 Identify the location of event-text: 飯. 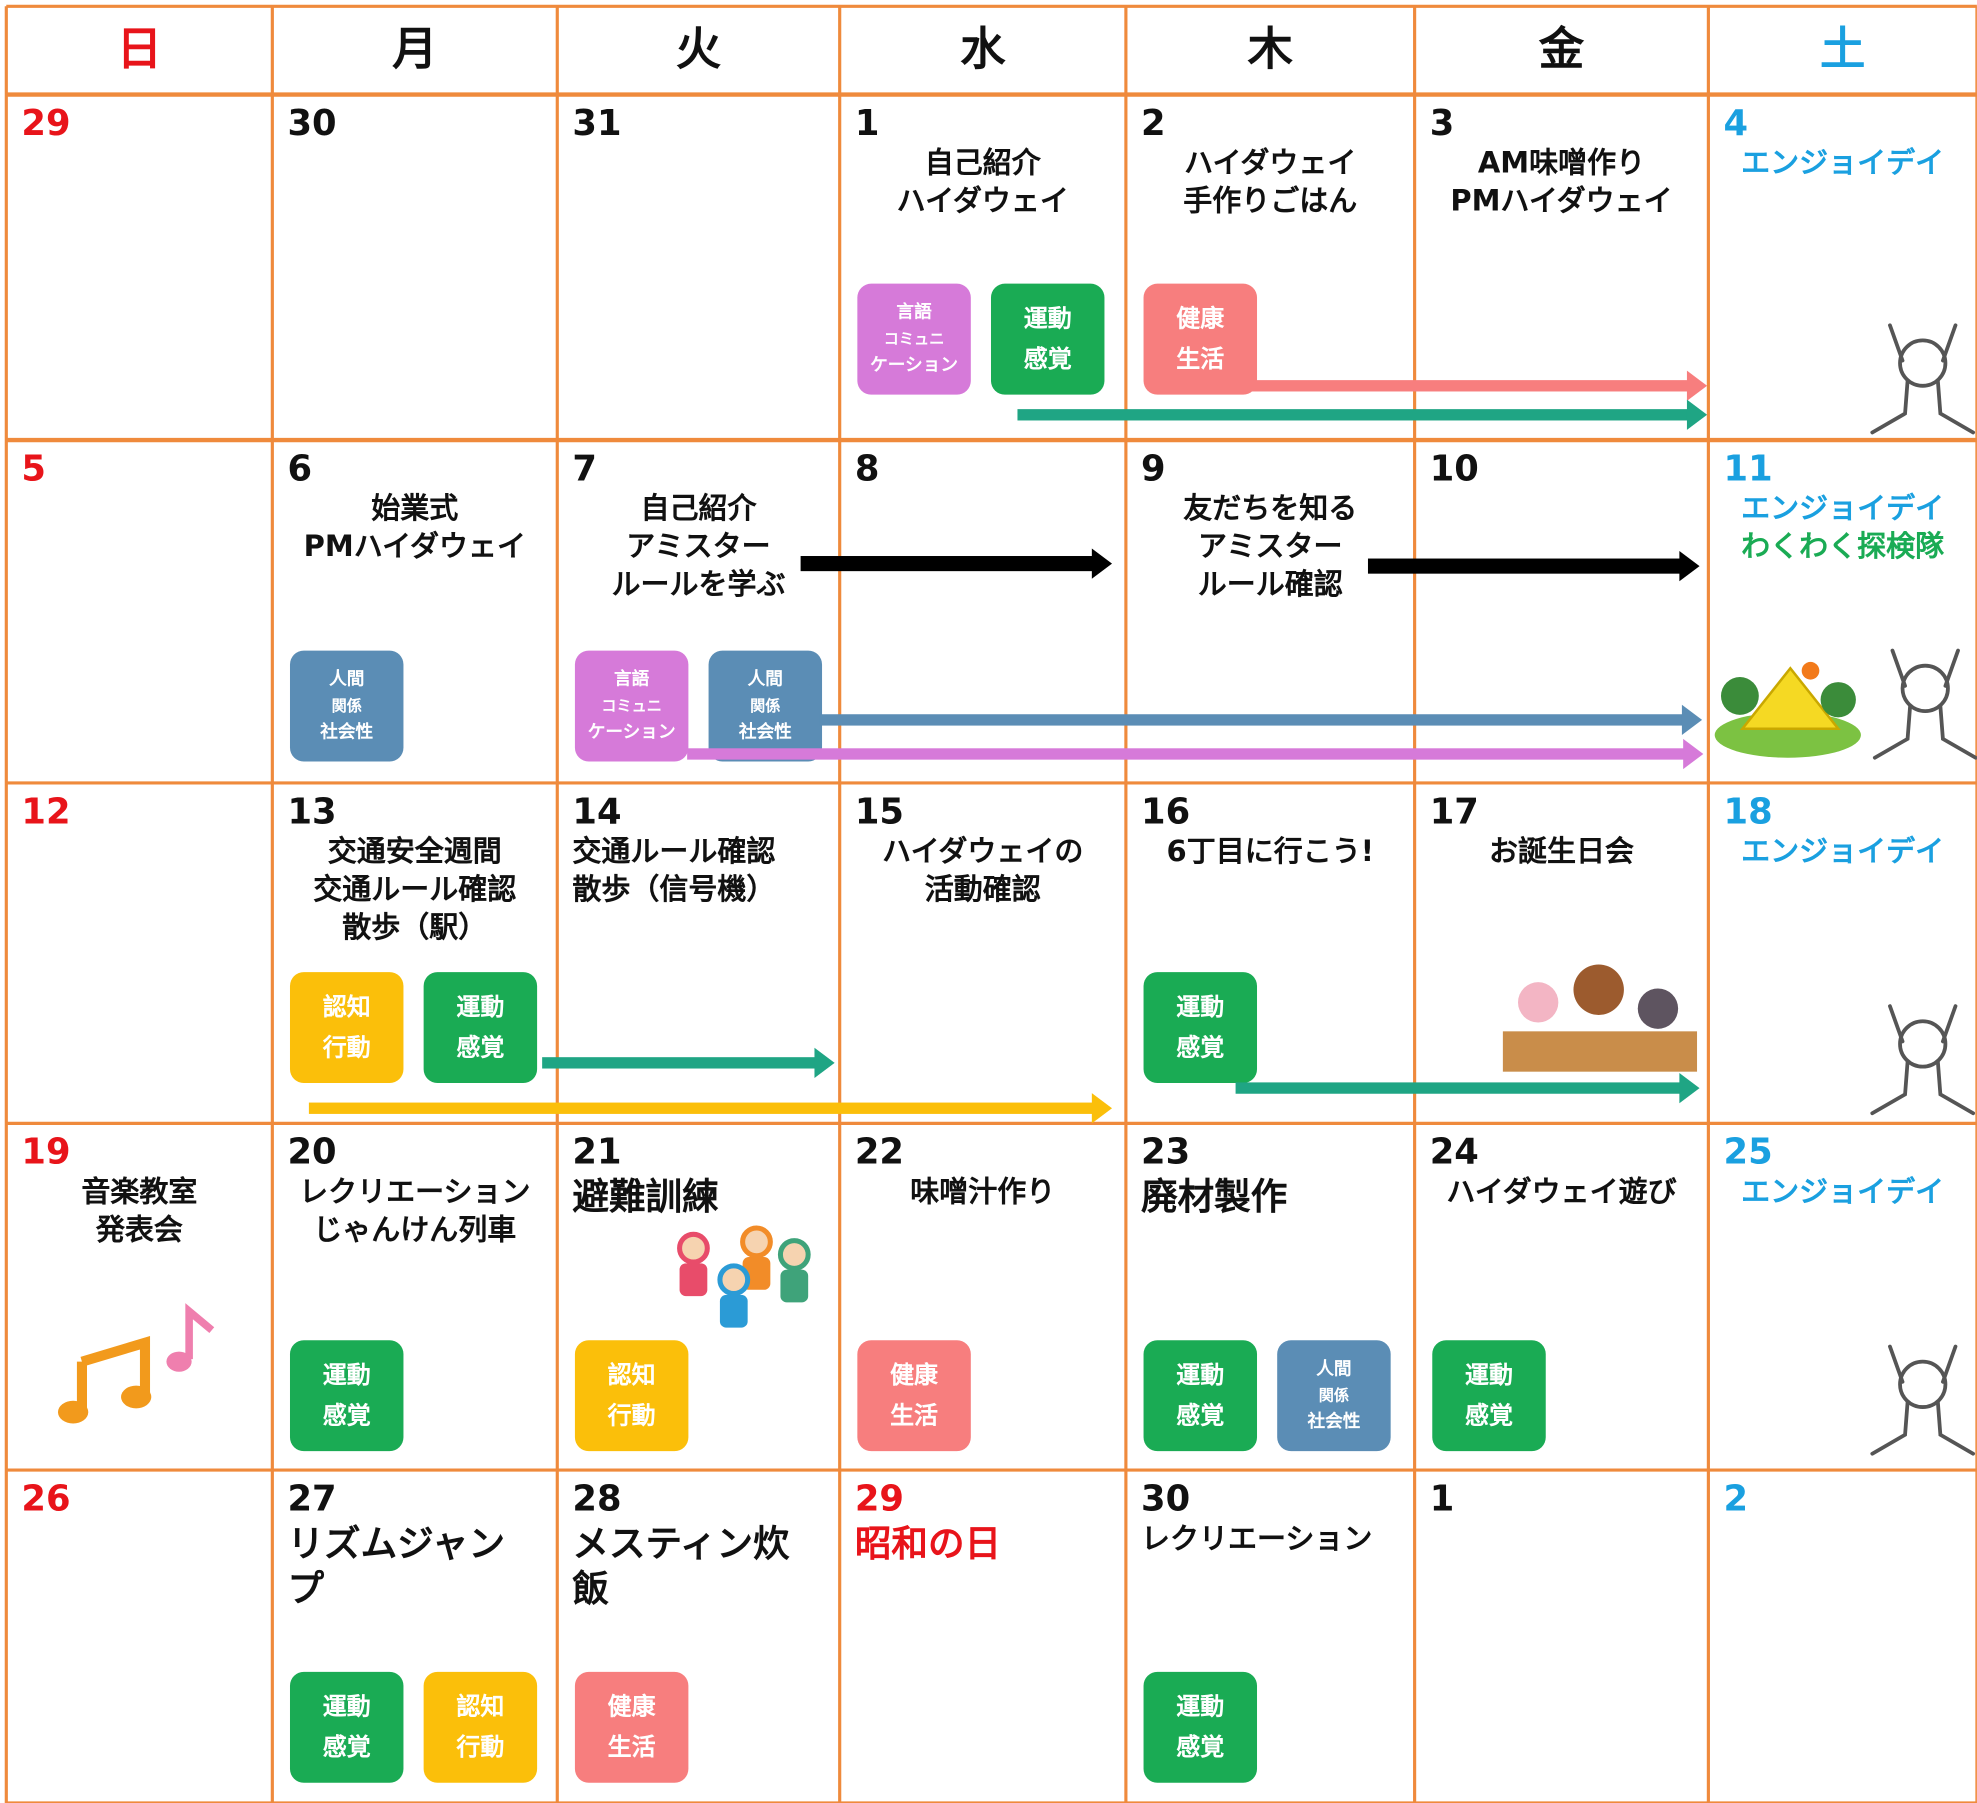
(590, 1589).